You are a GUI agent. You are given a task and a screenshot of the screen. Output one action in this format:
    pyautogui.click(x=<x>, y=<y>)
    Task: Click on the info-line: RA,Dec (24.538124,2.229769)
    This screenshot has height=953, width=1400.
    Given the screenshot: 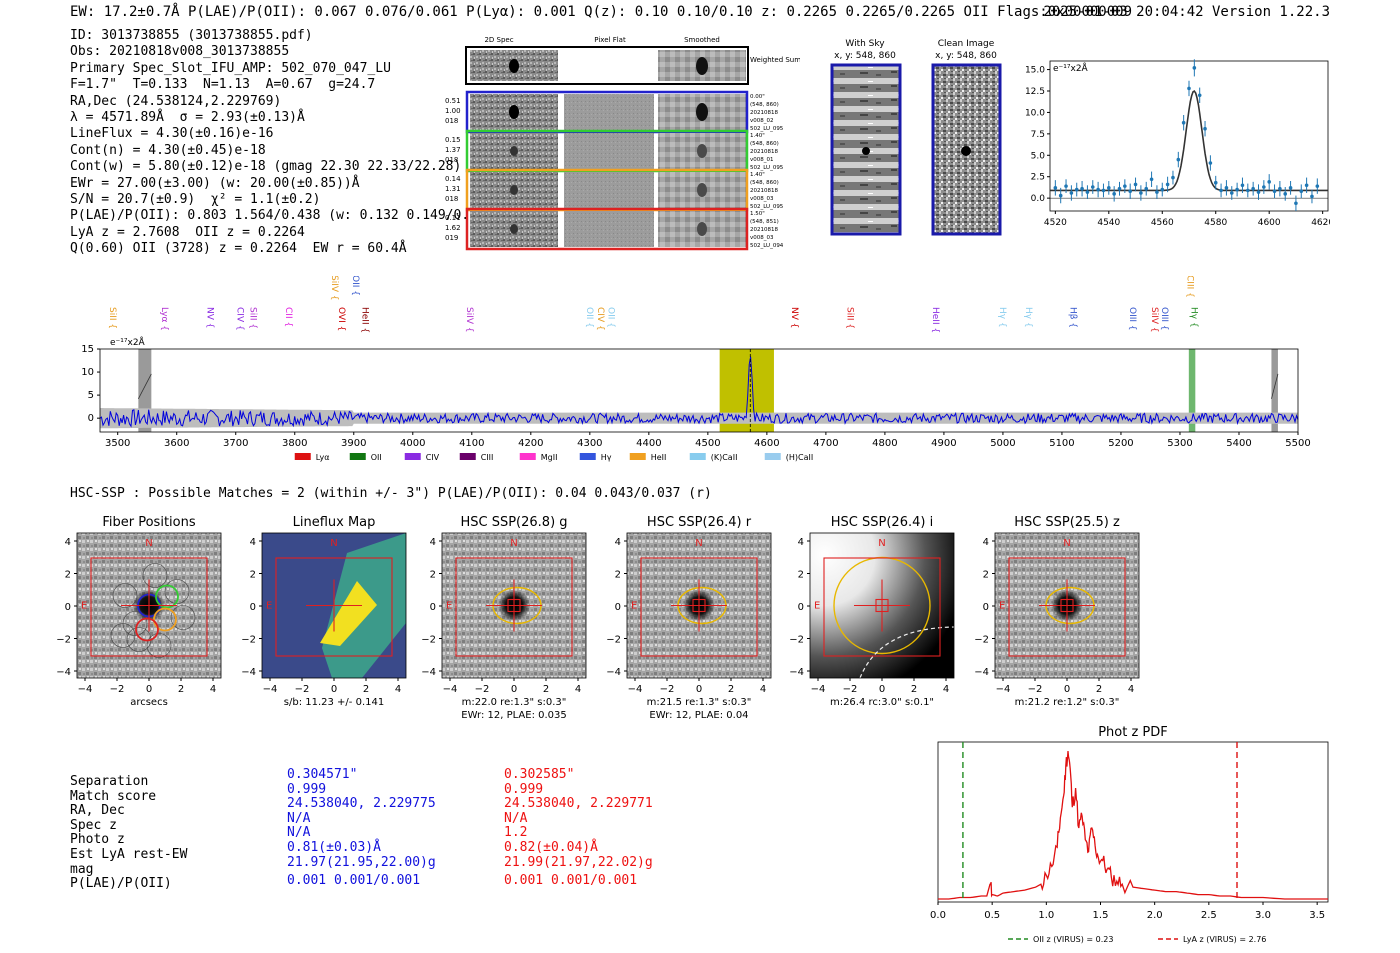 What is the action you would take?
    pyautogui.click(x=176, y=101)
    